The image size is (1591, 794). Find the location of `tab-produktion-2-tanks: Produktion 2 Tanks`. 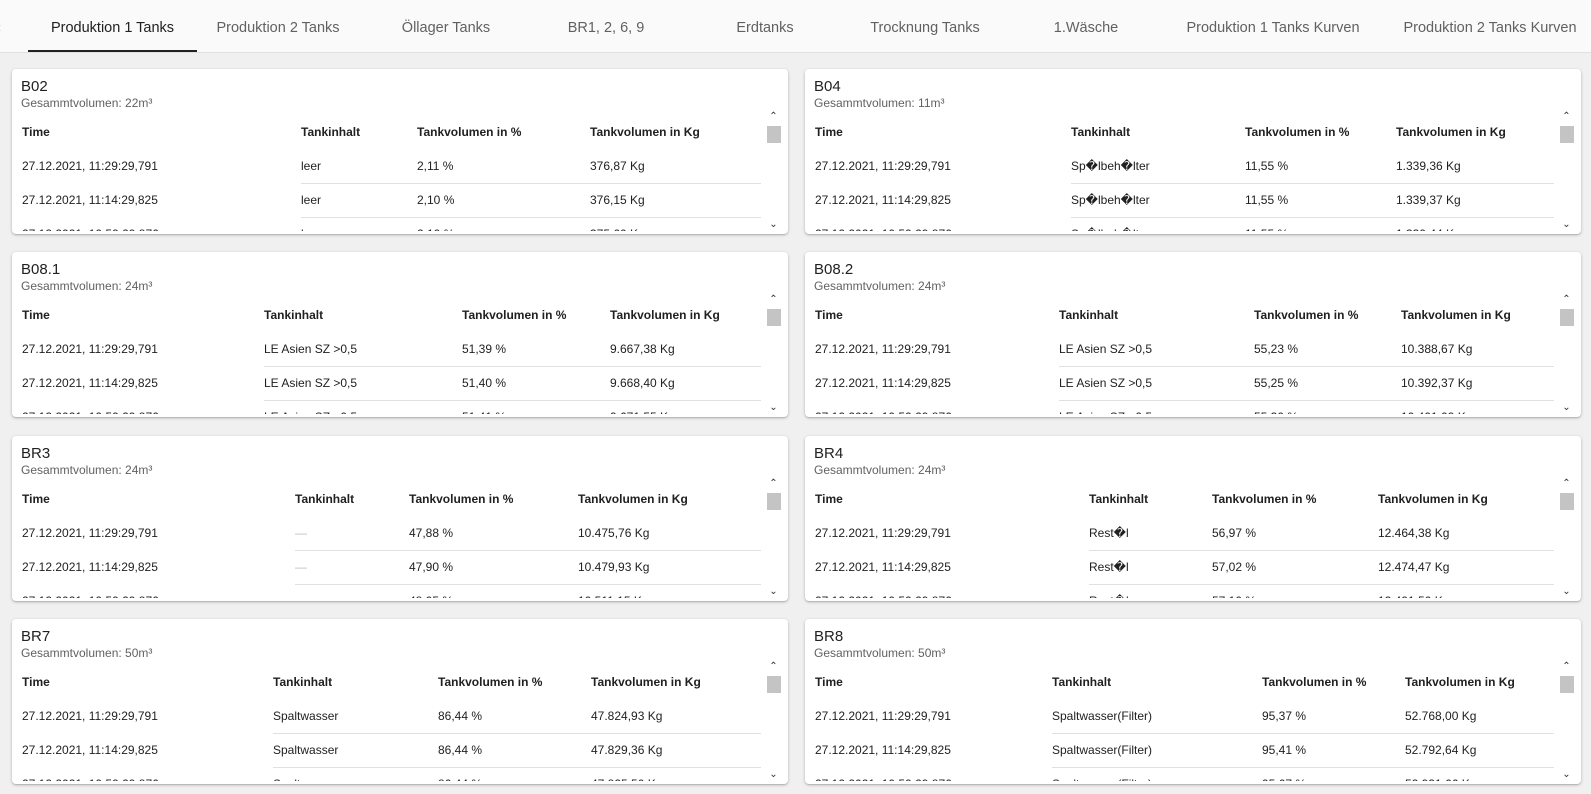

tab-produktion-2-tanks: Produktion 2 Tanks is located at coordinates (278, 28).